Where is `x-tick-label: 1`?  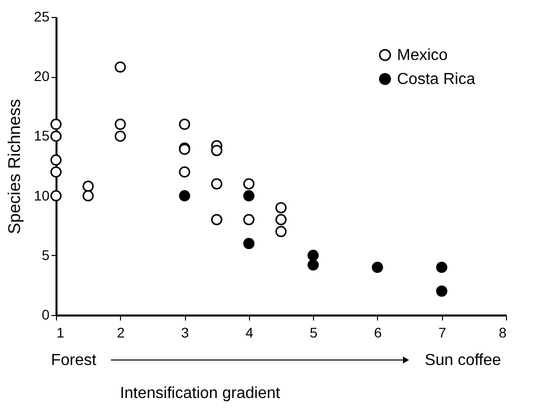 x-tick-label: 1 is located at coordinates (60, 332).